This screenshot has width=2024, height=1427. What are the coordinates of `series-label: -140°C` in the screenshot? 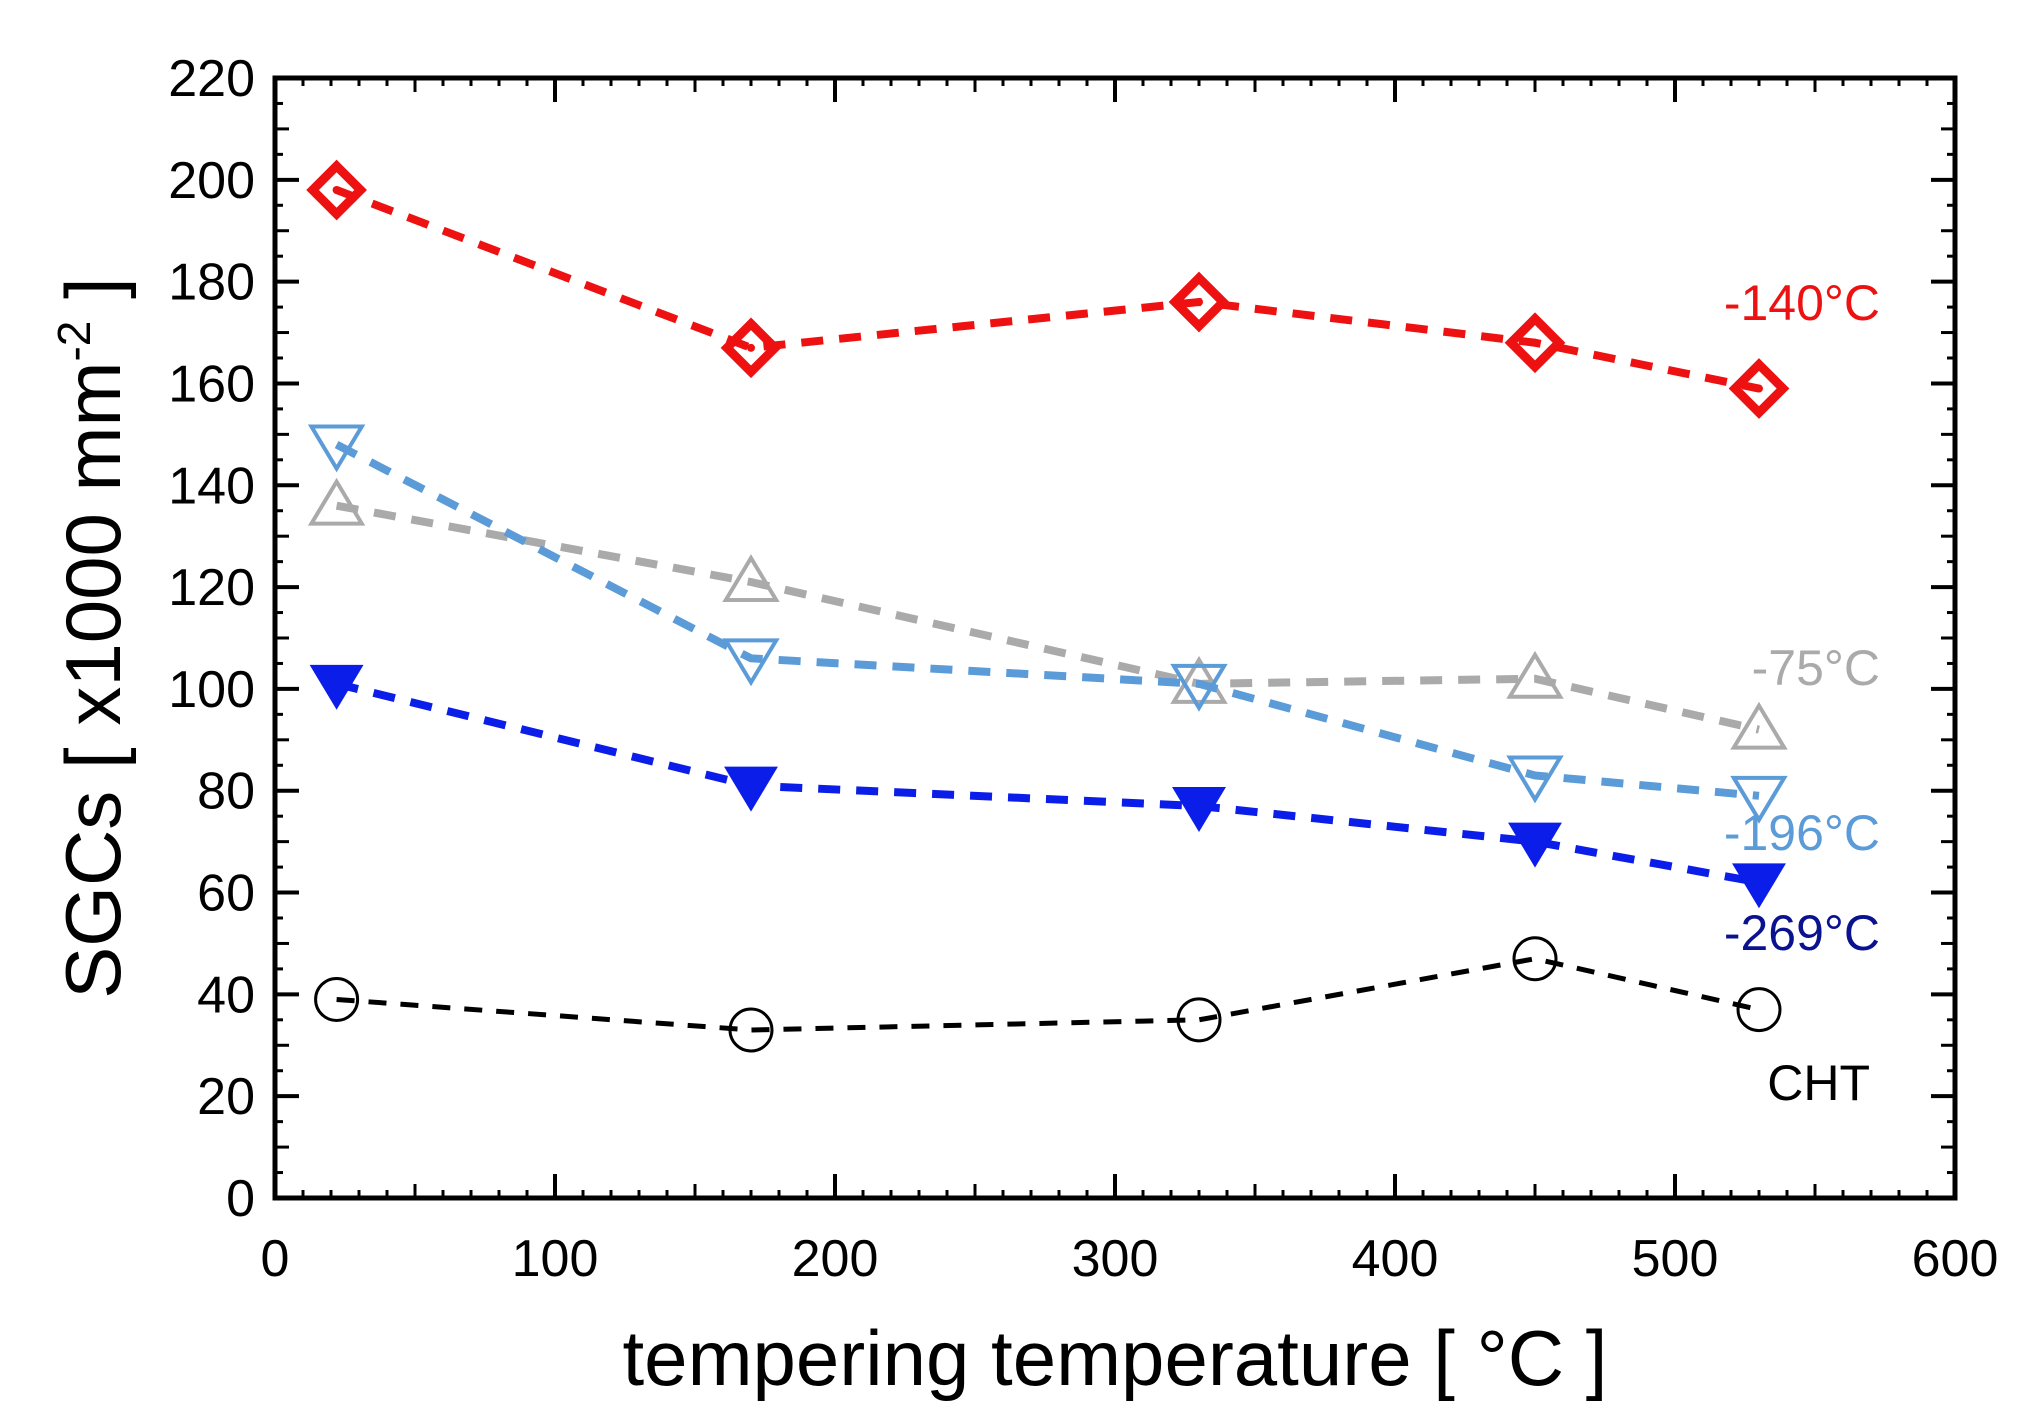 It's located at (1802, 303).